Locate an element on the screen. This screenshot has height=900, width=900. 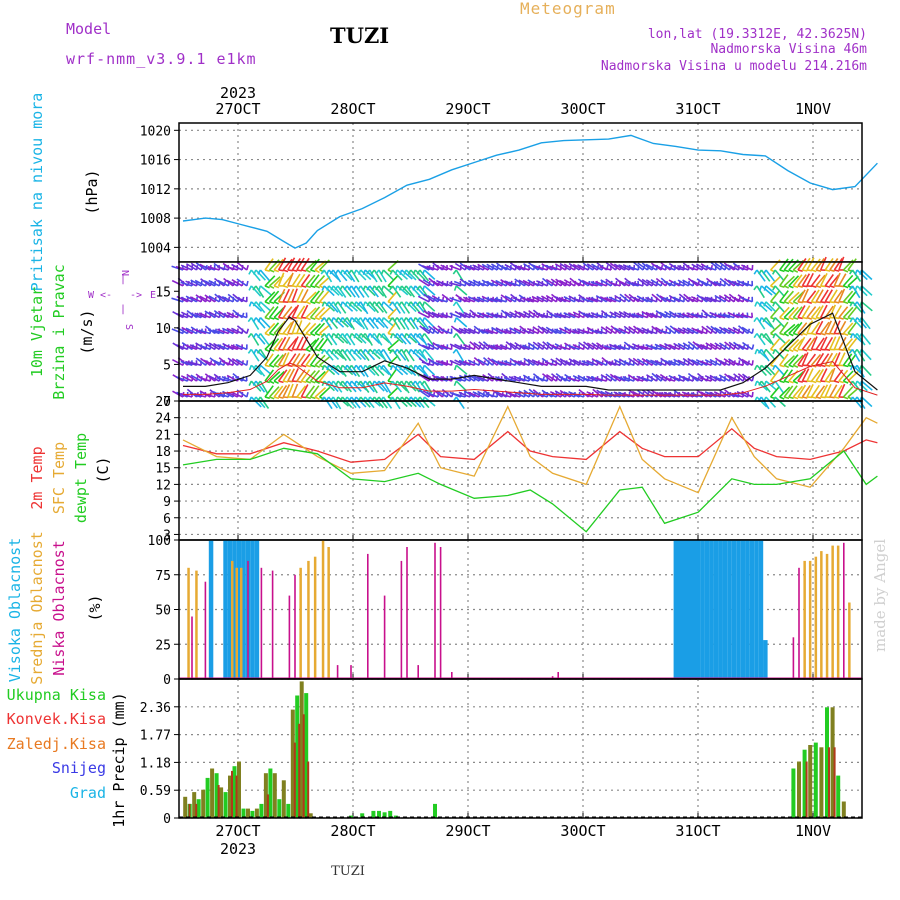
cloud-ylabel-high: Visoka Oblacnost is located at coordinates (15, 610).